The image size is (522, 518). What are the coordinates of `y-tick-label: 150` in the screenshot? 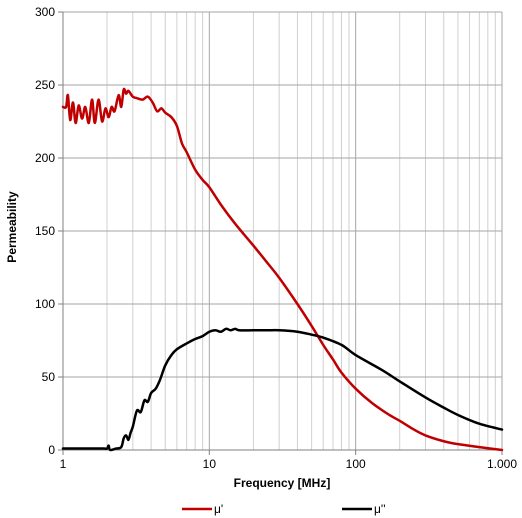 It's located at (45, 231).